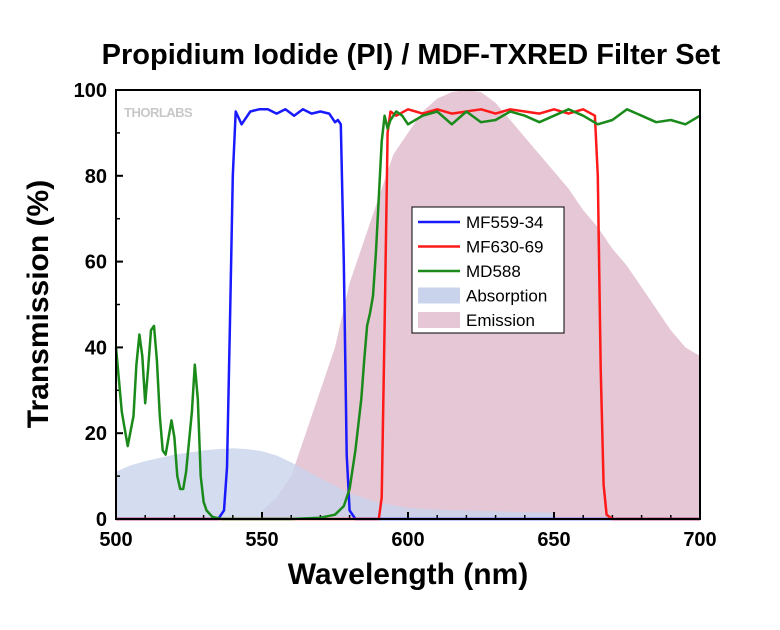  Describe the element at coordinates (407, 540) in the screenshot. I see `x-tick-label: 600` at that location.